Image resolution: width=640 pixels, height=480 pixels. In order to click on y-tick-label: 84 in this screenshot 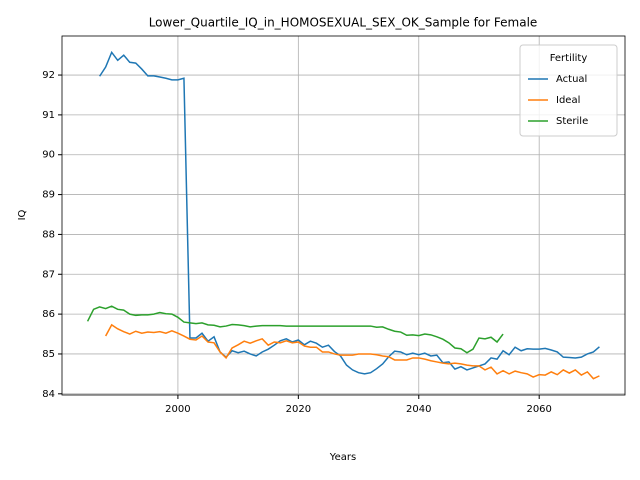, I will do `click(48, 394)`.